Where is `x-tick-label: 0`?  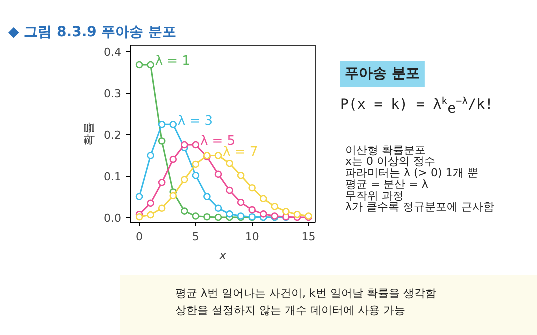
x-tick-label: 0 is located at coordinates (140, 237).